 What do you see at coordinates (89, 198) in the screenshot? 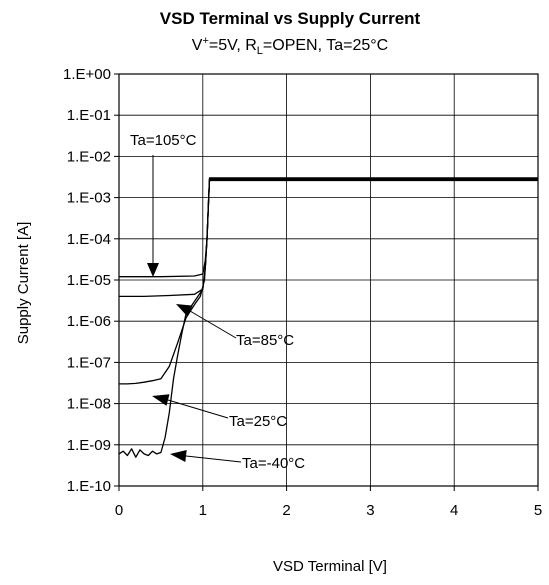
I see `y-tick-label: 1.E-03` at bounding box center [89, 198].